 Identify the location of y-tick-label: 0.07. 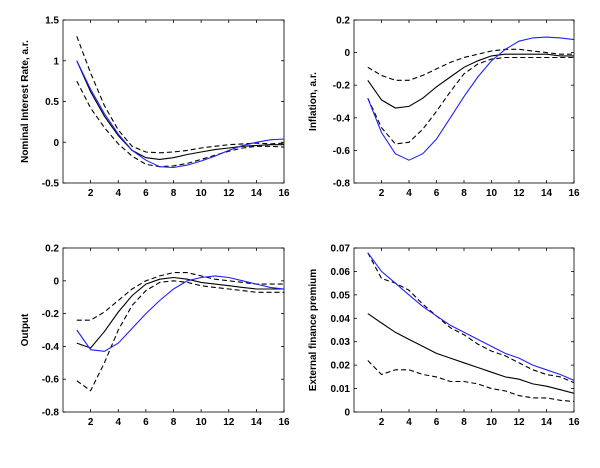
(341, 249).